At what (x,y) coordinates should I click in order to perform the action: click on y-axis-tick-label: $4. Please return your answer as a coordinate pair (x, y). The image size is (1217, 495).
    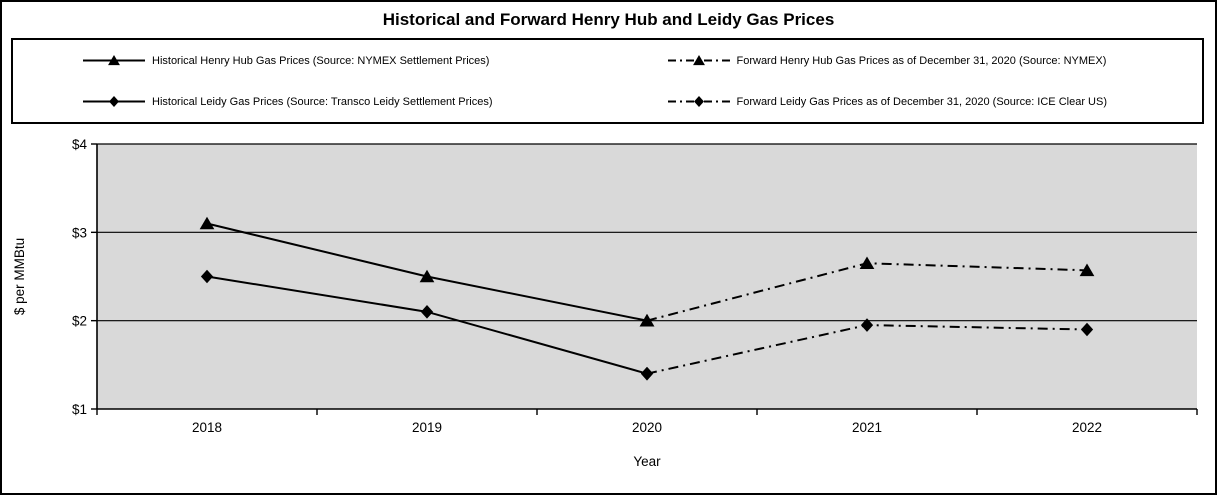
    Looking at the image, I should click on (80, 144).